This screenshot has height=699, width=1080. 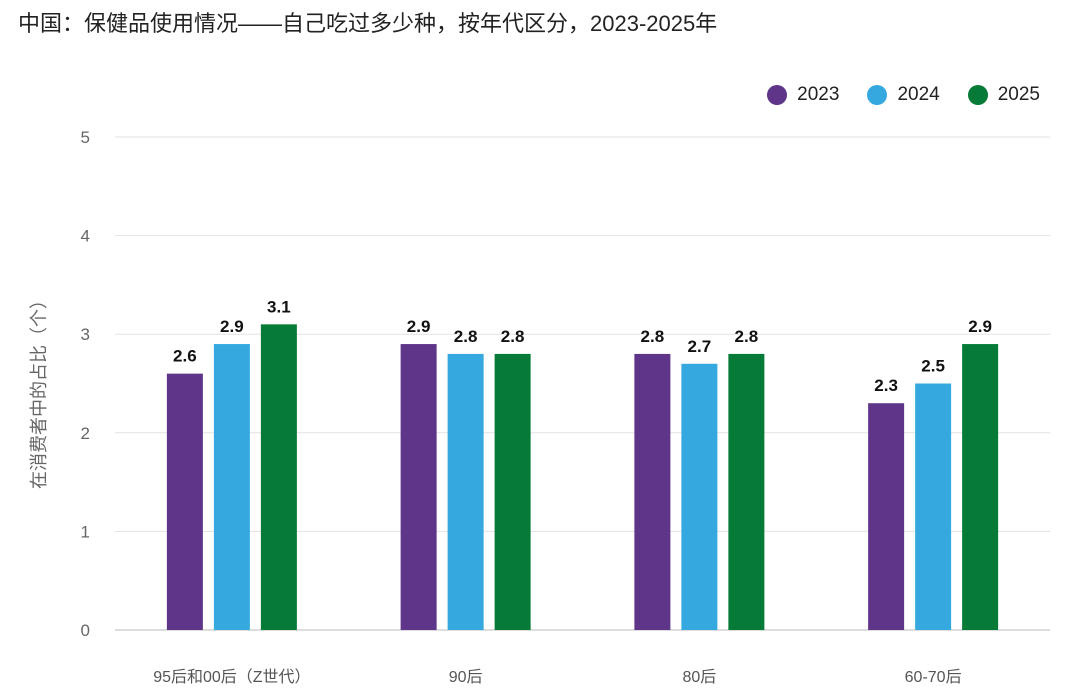 What do you see at coordinates (279, 306) in the screenshot?
I see `data-label: 3.1` at bounding box center [279, 306].